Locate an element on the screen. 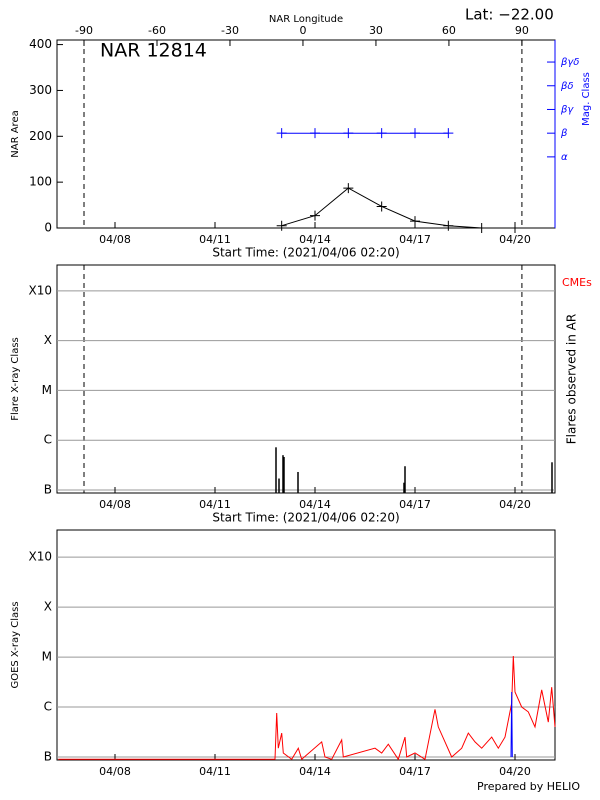 This screenshot has width=600, height=800. y-axis-label: NAR Area is located at coordinates (15, 133).